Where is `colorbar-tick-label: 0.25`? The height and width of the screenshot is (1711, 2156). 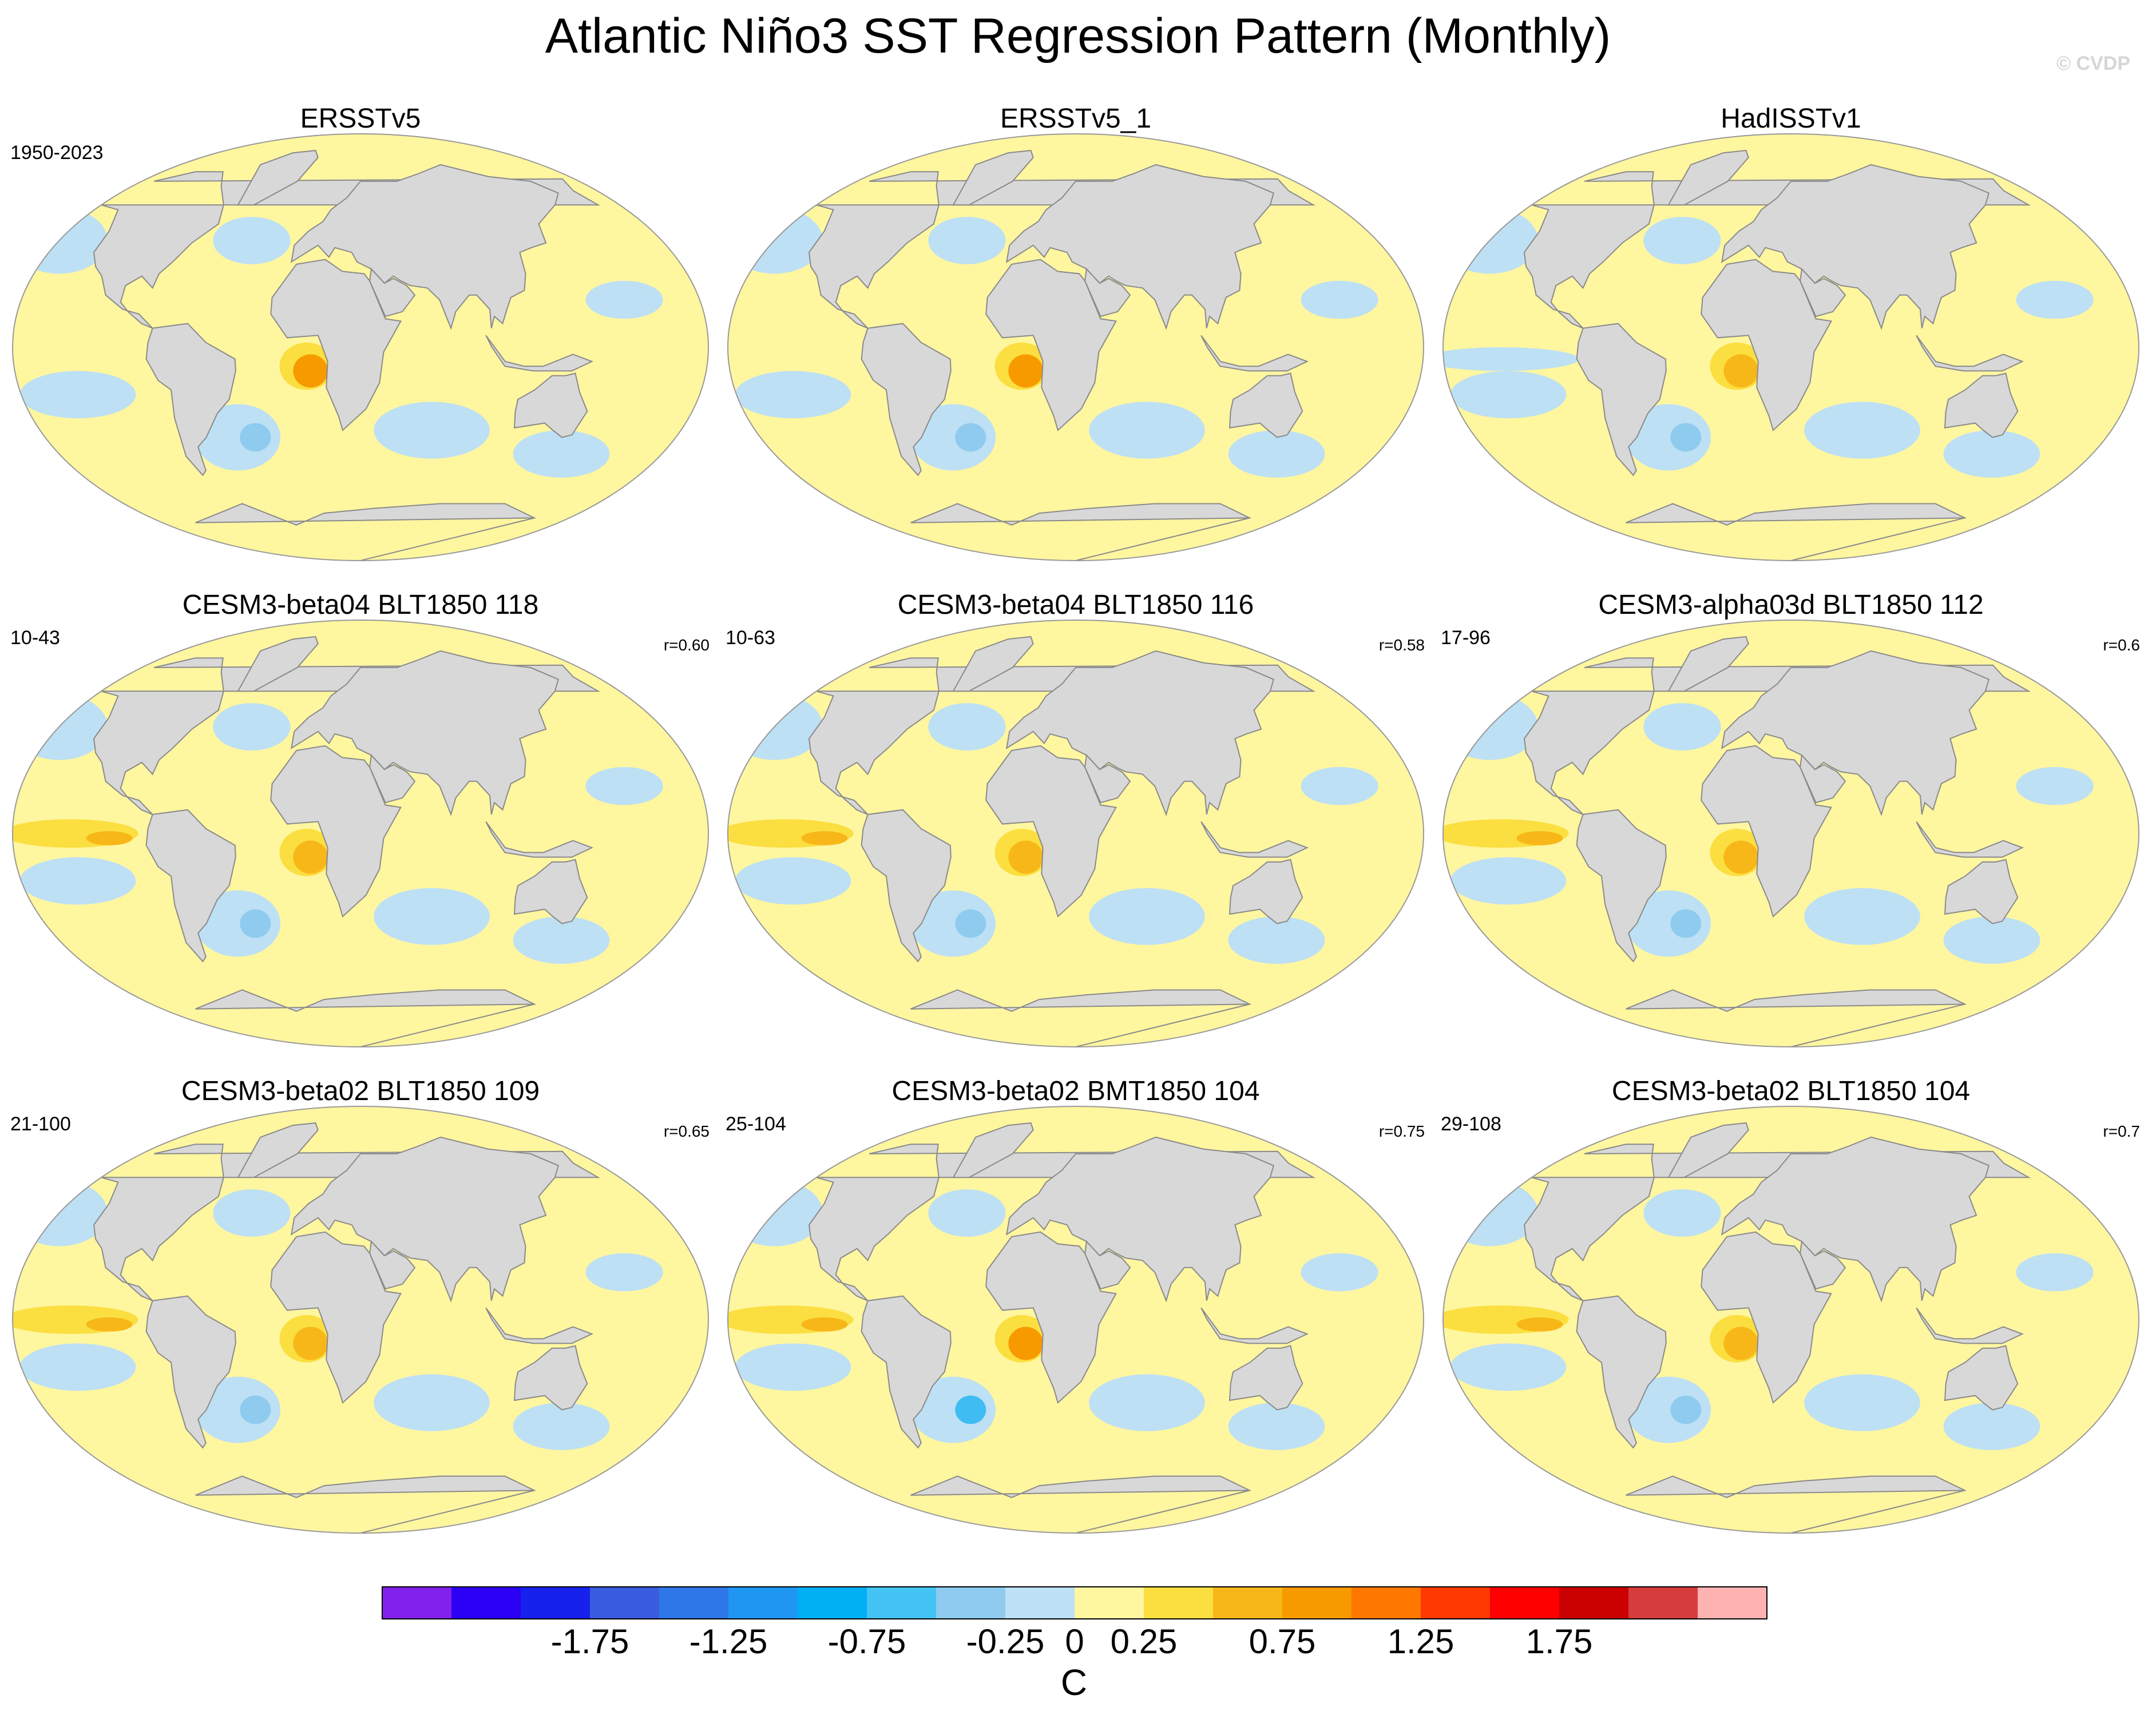
colorbar-tick-label: 0.25 is located at coordinates (1144, 1641).